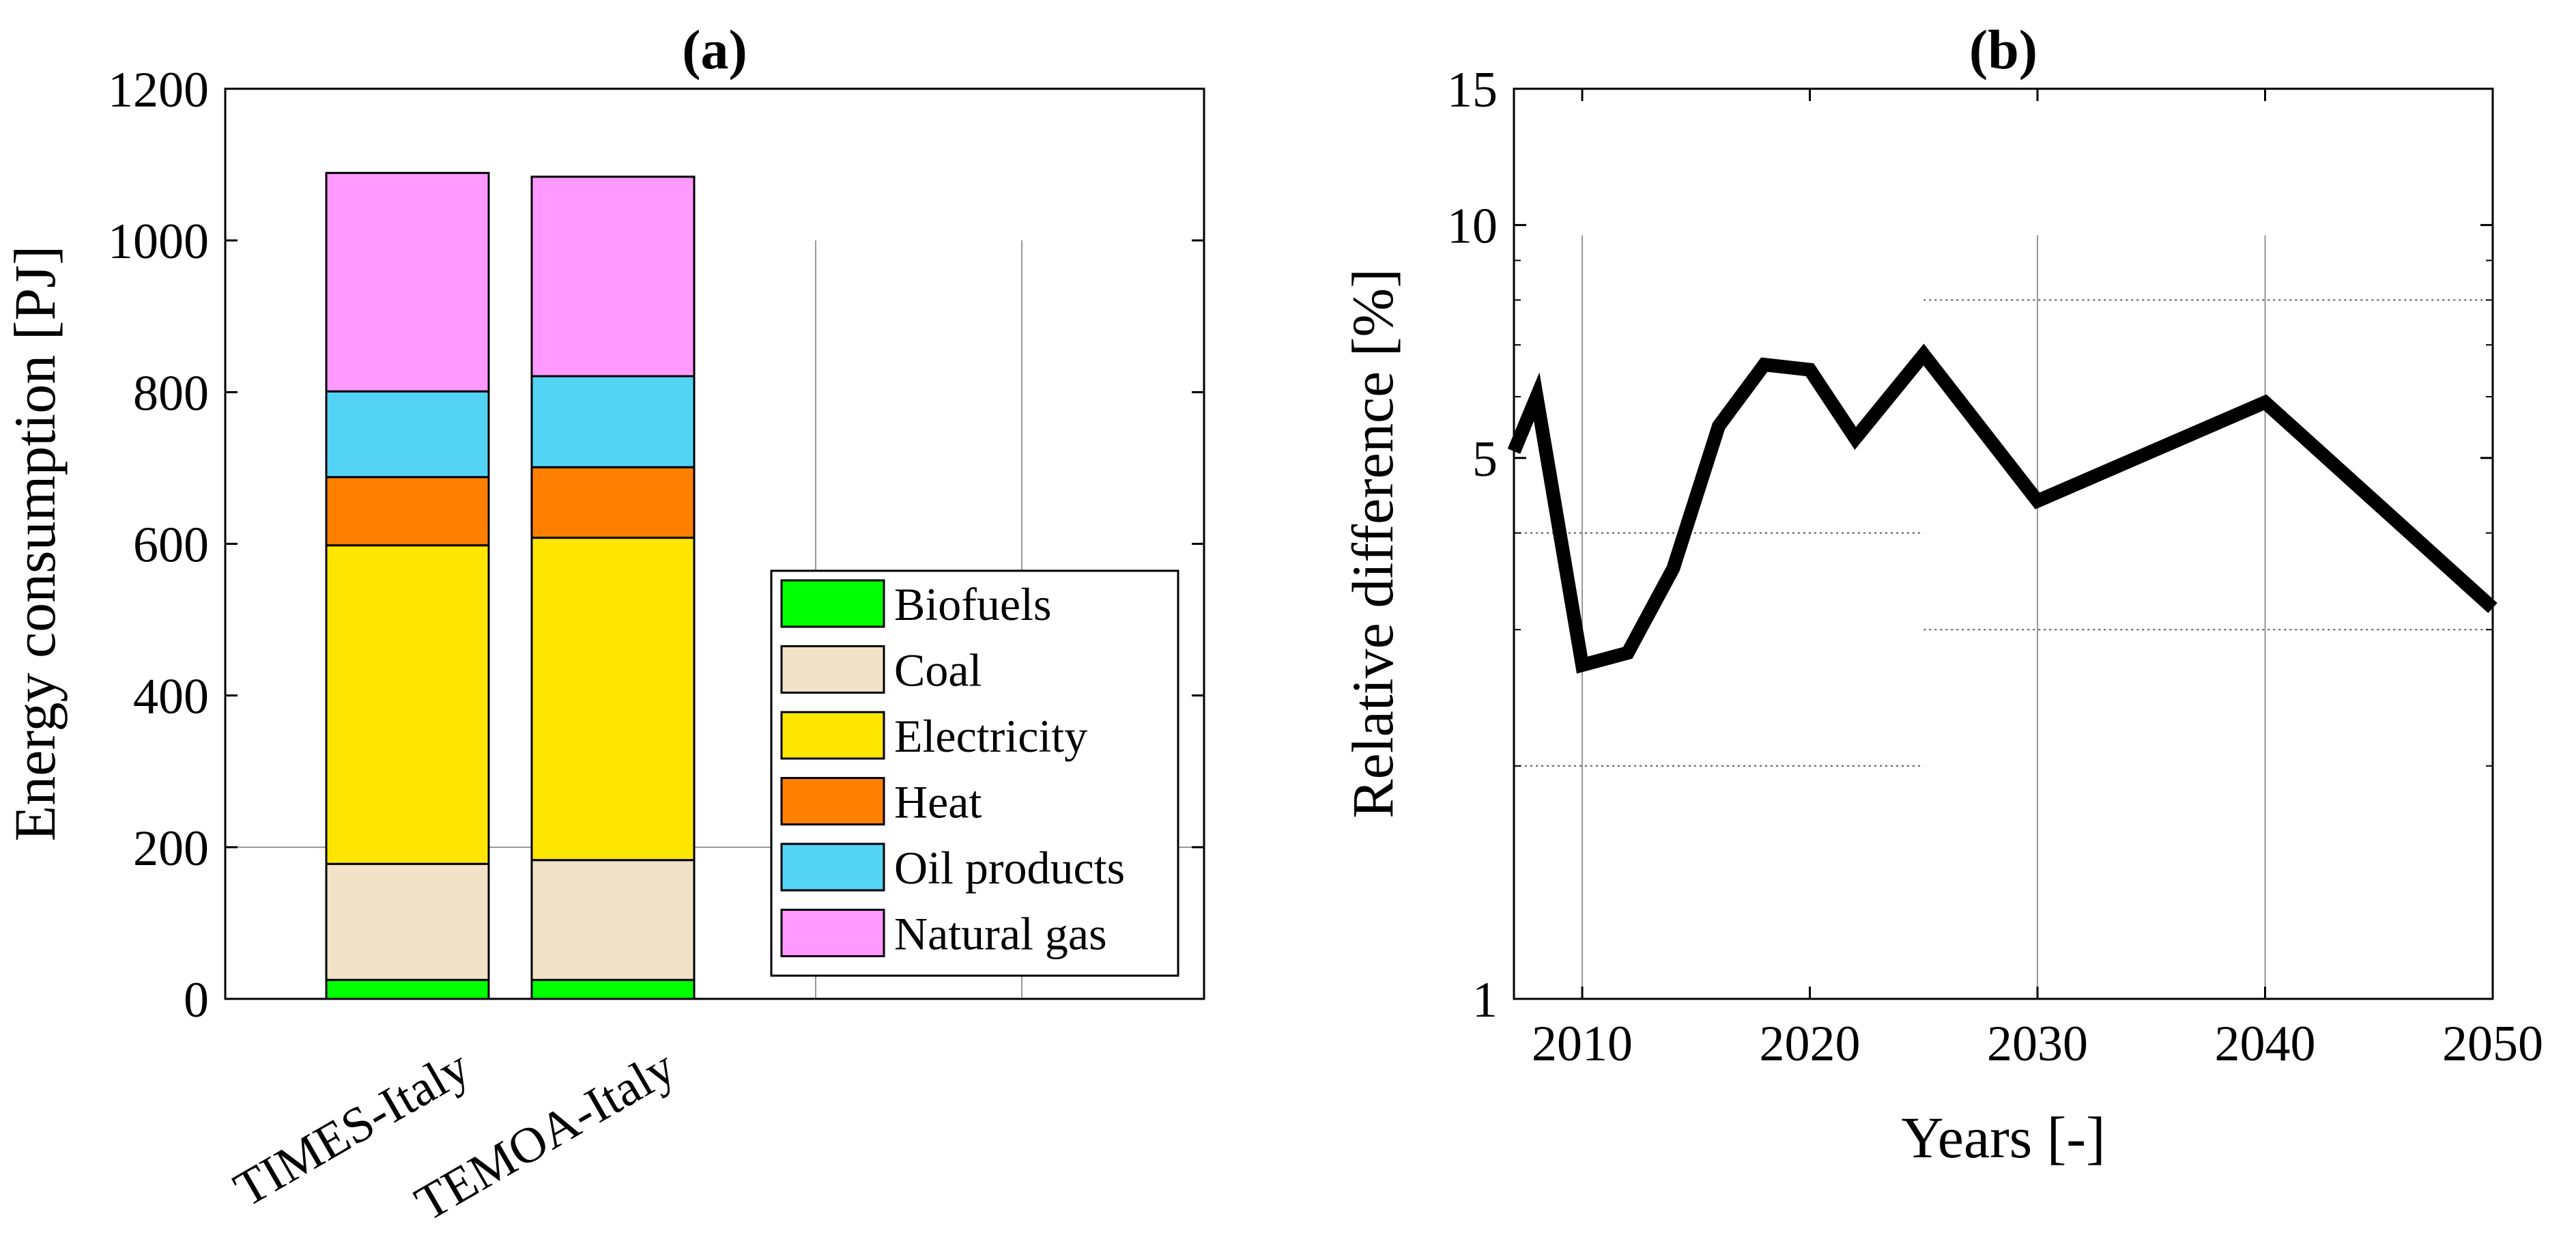 This screenshot has height=1259, width=2576. I want to click on bar-times-italy-heat, so click(407, 511).